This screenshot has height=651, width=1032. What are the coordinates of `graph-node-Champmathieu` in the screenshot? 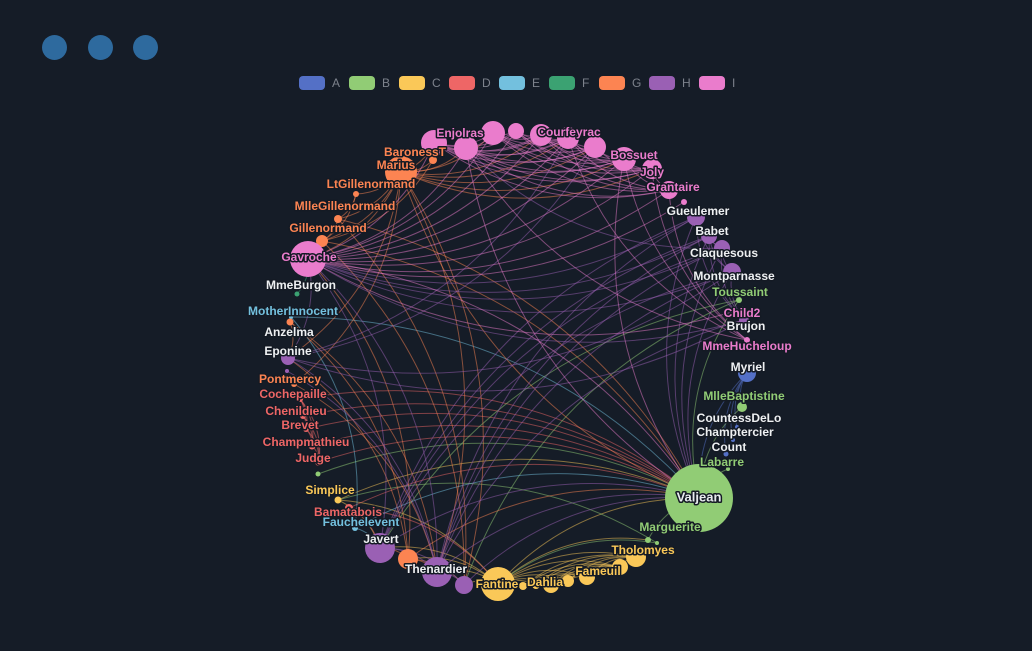 It's located at (312, 446).